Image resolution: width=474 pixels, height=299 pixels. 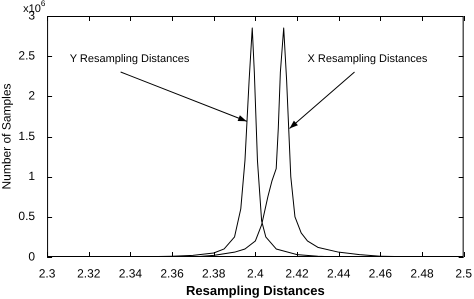 What do you see at coordinates (7, 136) in the screenshot?
I see `y-axis-title: Number of Samples` at bounding box center [7, 136].